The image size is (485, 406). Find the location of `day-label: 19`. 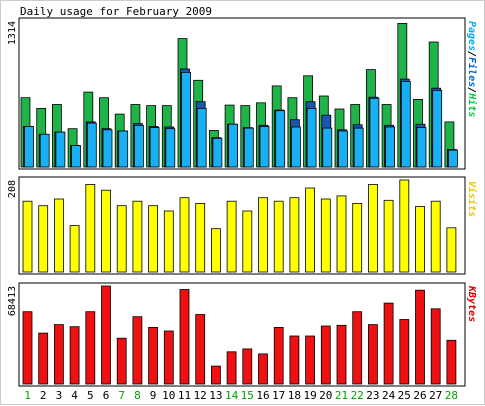

day-label: 19 is located at coordinates (309, 395).